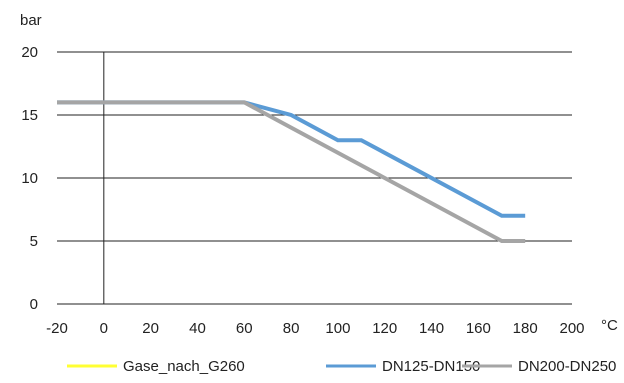 The height and width of the screenshot is (383, 624). What do you see at coordinates (244, 328) in the screenshot?
I see `x-tick-label: 60` at bounding box center [244, 328].